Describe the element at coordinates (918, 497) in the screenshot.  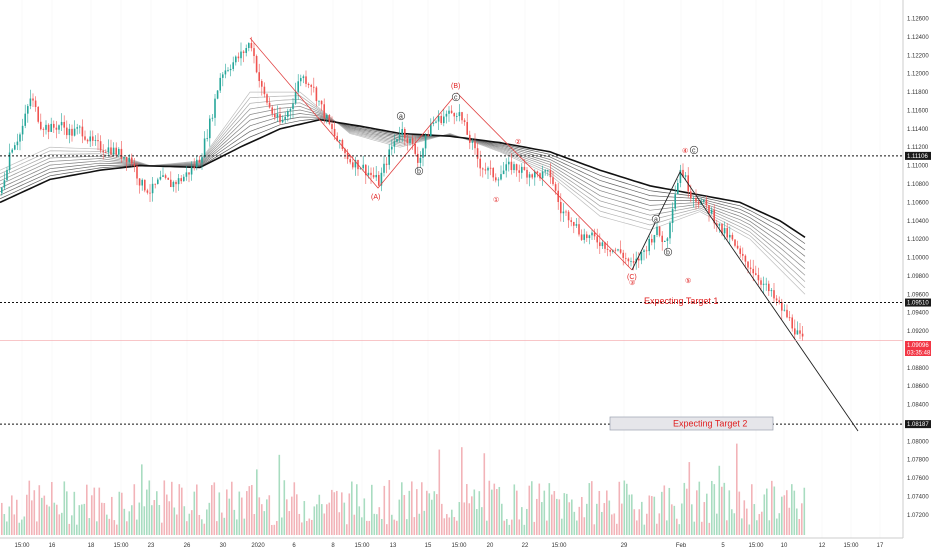
I see `price-tick-label: 1.07400` at that location.